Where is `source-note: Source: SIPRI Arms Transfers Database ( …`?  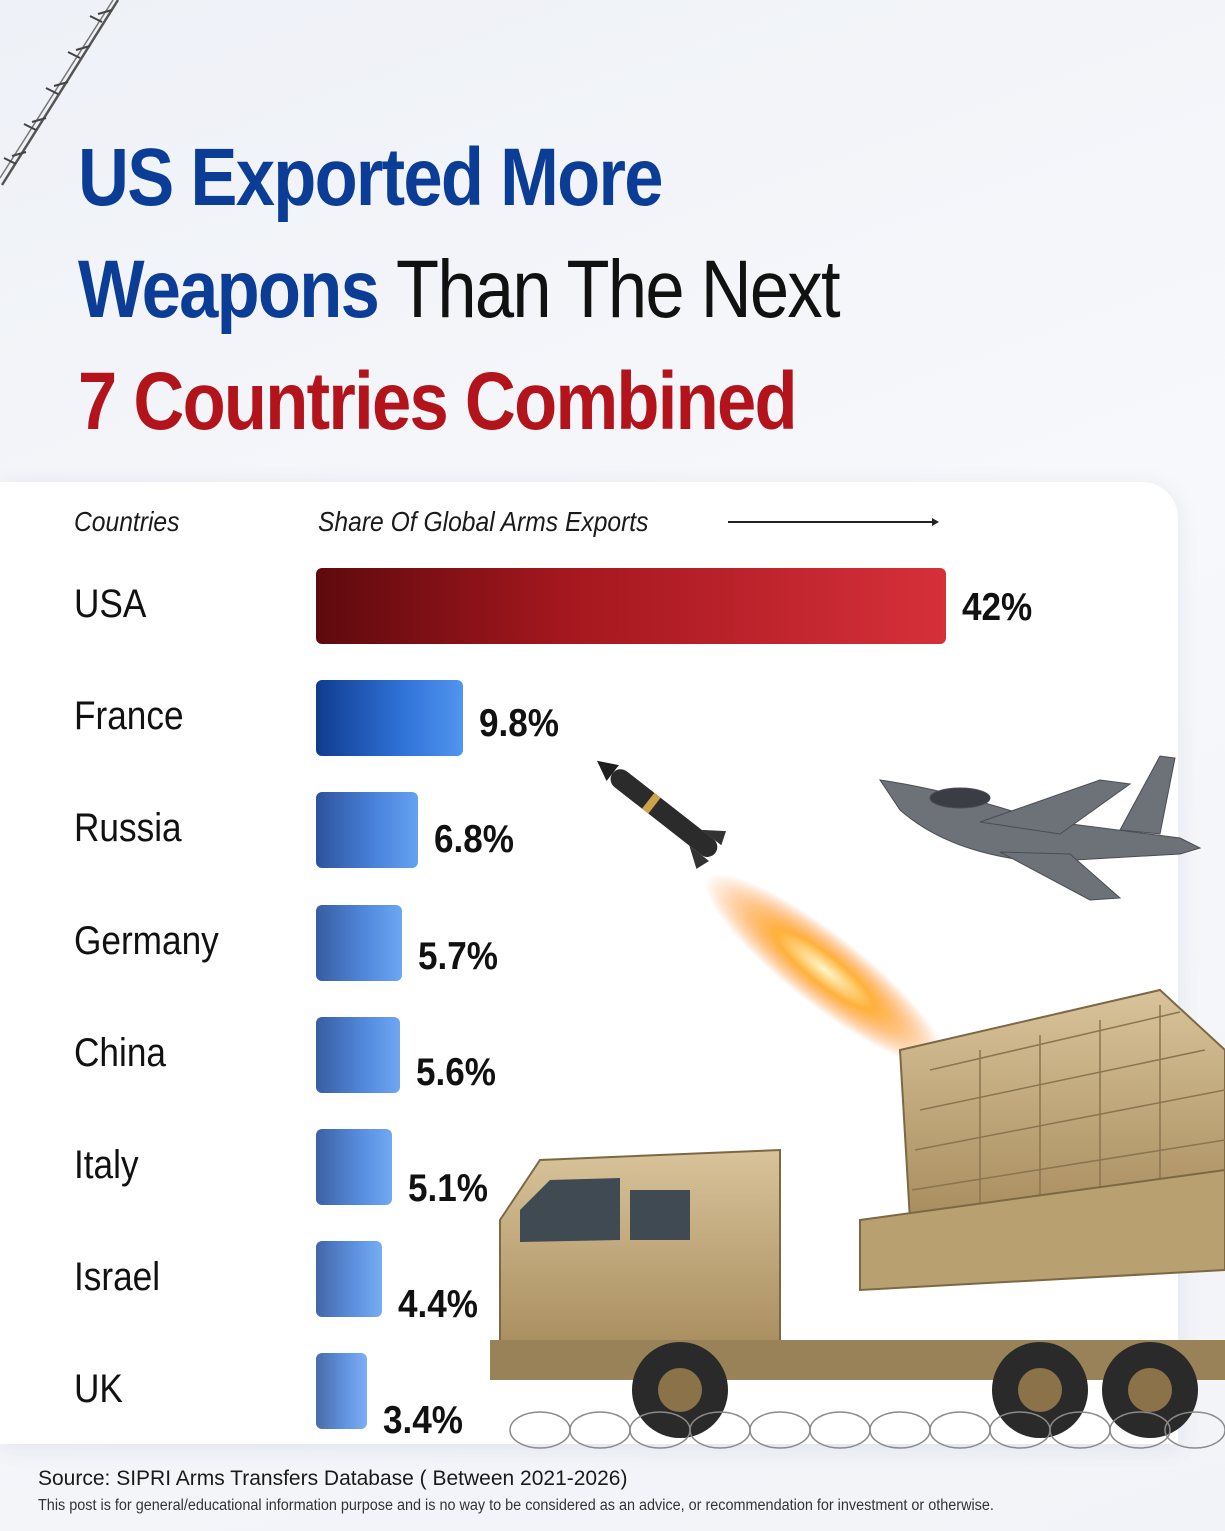
source-note: Source: SIPRI Arms Transfers Database ( … is located at coordinates (333, 1478).